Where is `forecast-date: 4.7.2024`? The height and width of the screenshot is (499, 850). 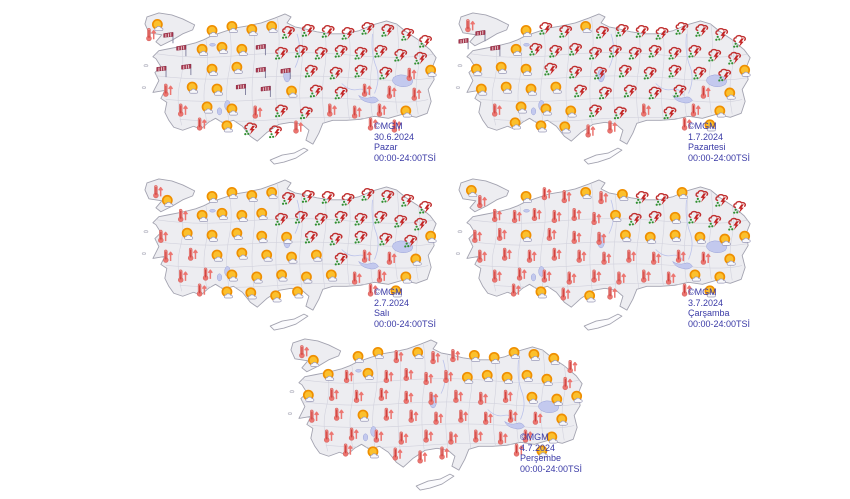 forecast-date: 4.7.2024 is located at coordinates (538, 447).